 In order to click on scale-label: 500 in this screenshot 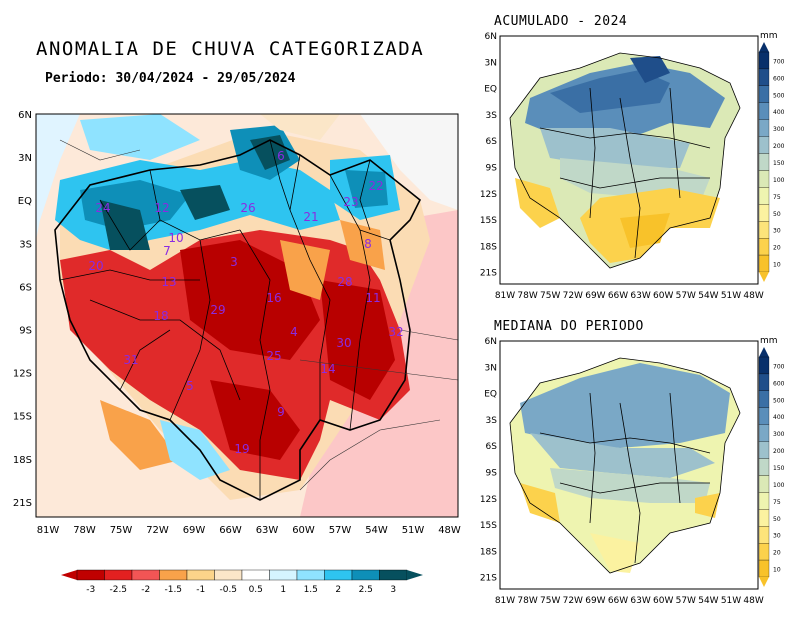, I will do `click(779, 400)`.